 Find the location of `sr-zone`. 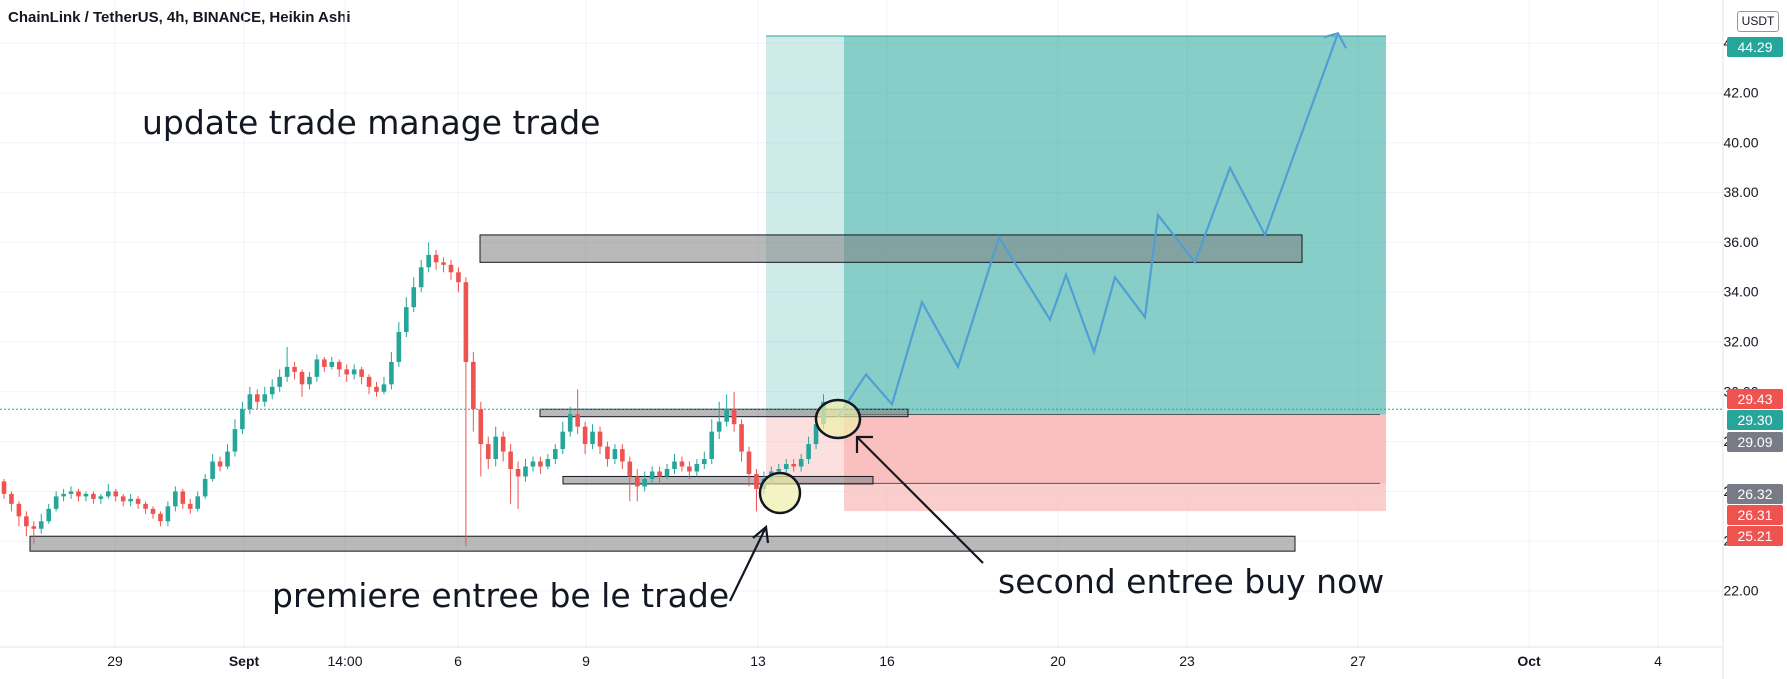

sr-zone is located at coordinates (662, 543).